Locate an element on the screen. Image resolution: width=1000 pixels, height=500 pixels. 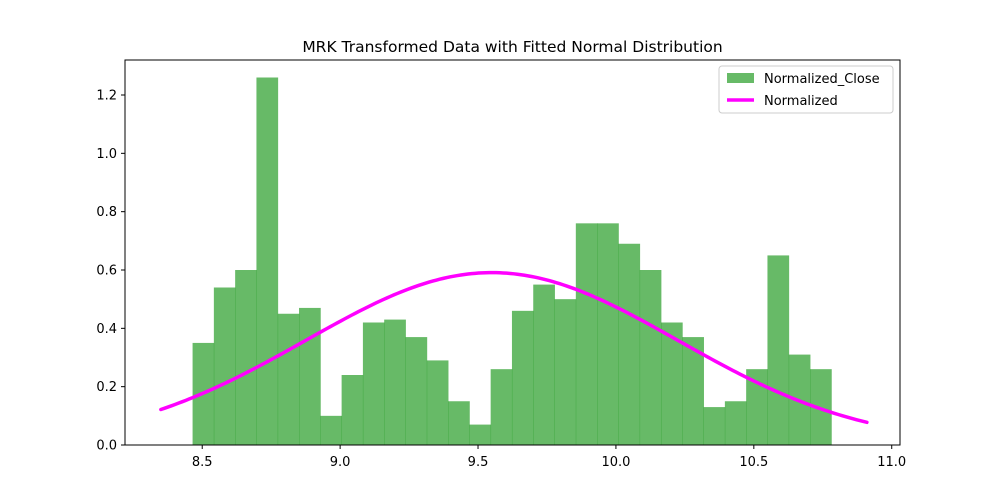
x-tick-label: 8.5 is located at coordinates (202, 462).